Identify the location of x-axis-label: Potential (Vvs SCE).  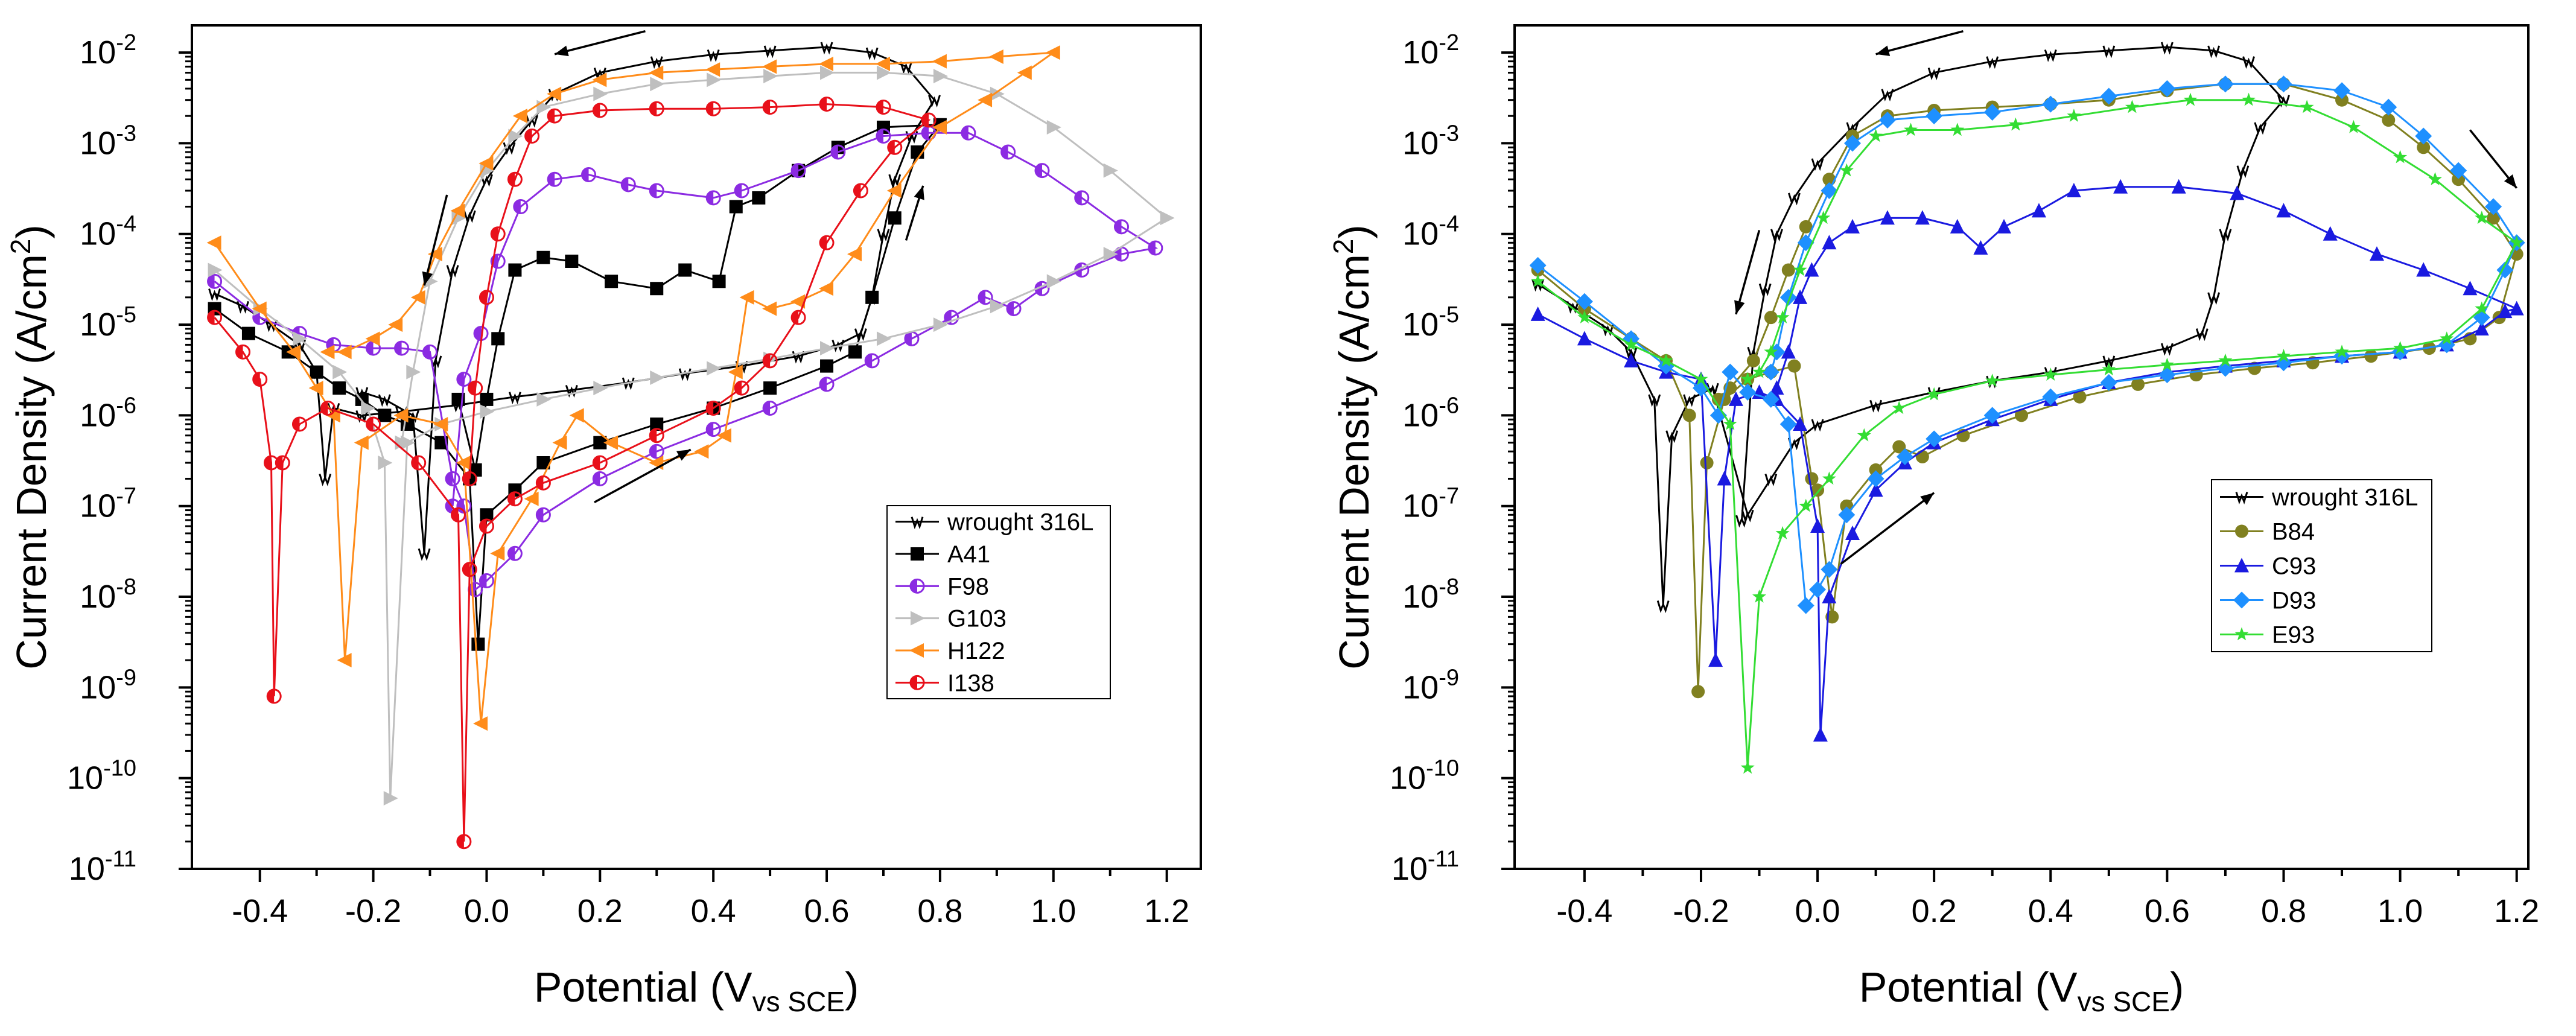
(696, 991).